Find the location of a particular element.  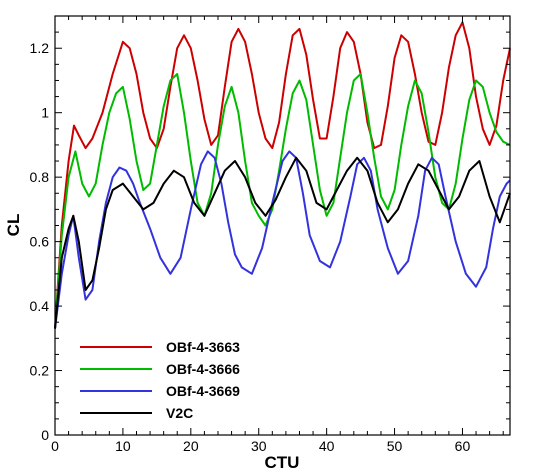

x-tick-label: 20 is located at coordinates (191, 446).